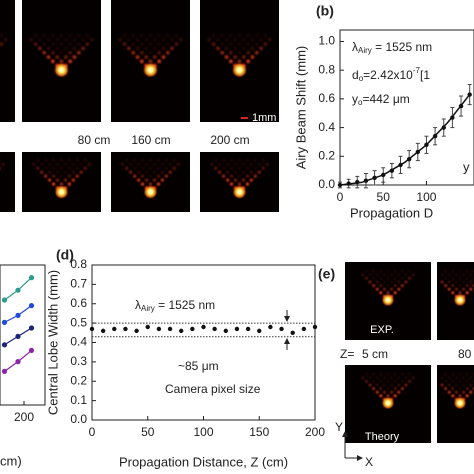  Describe the element at coordinates (78, 342) in the screenshot. I see `y-tick-label: 0.4` at that location.